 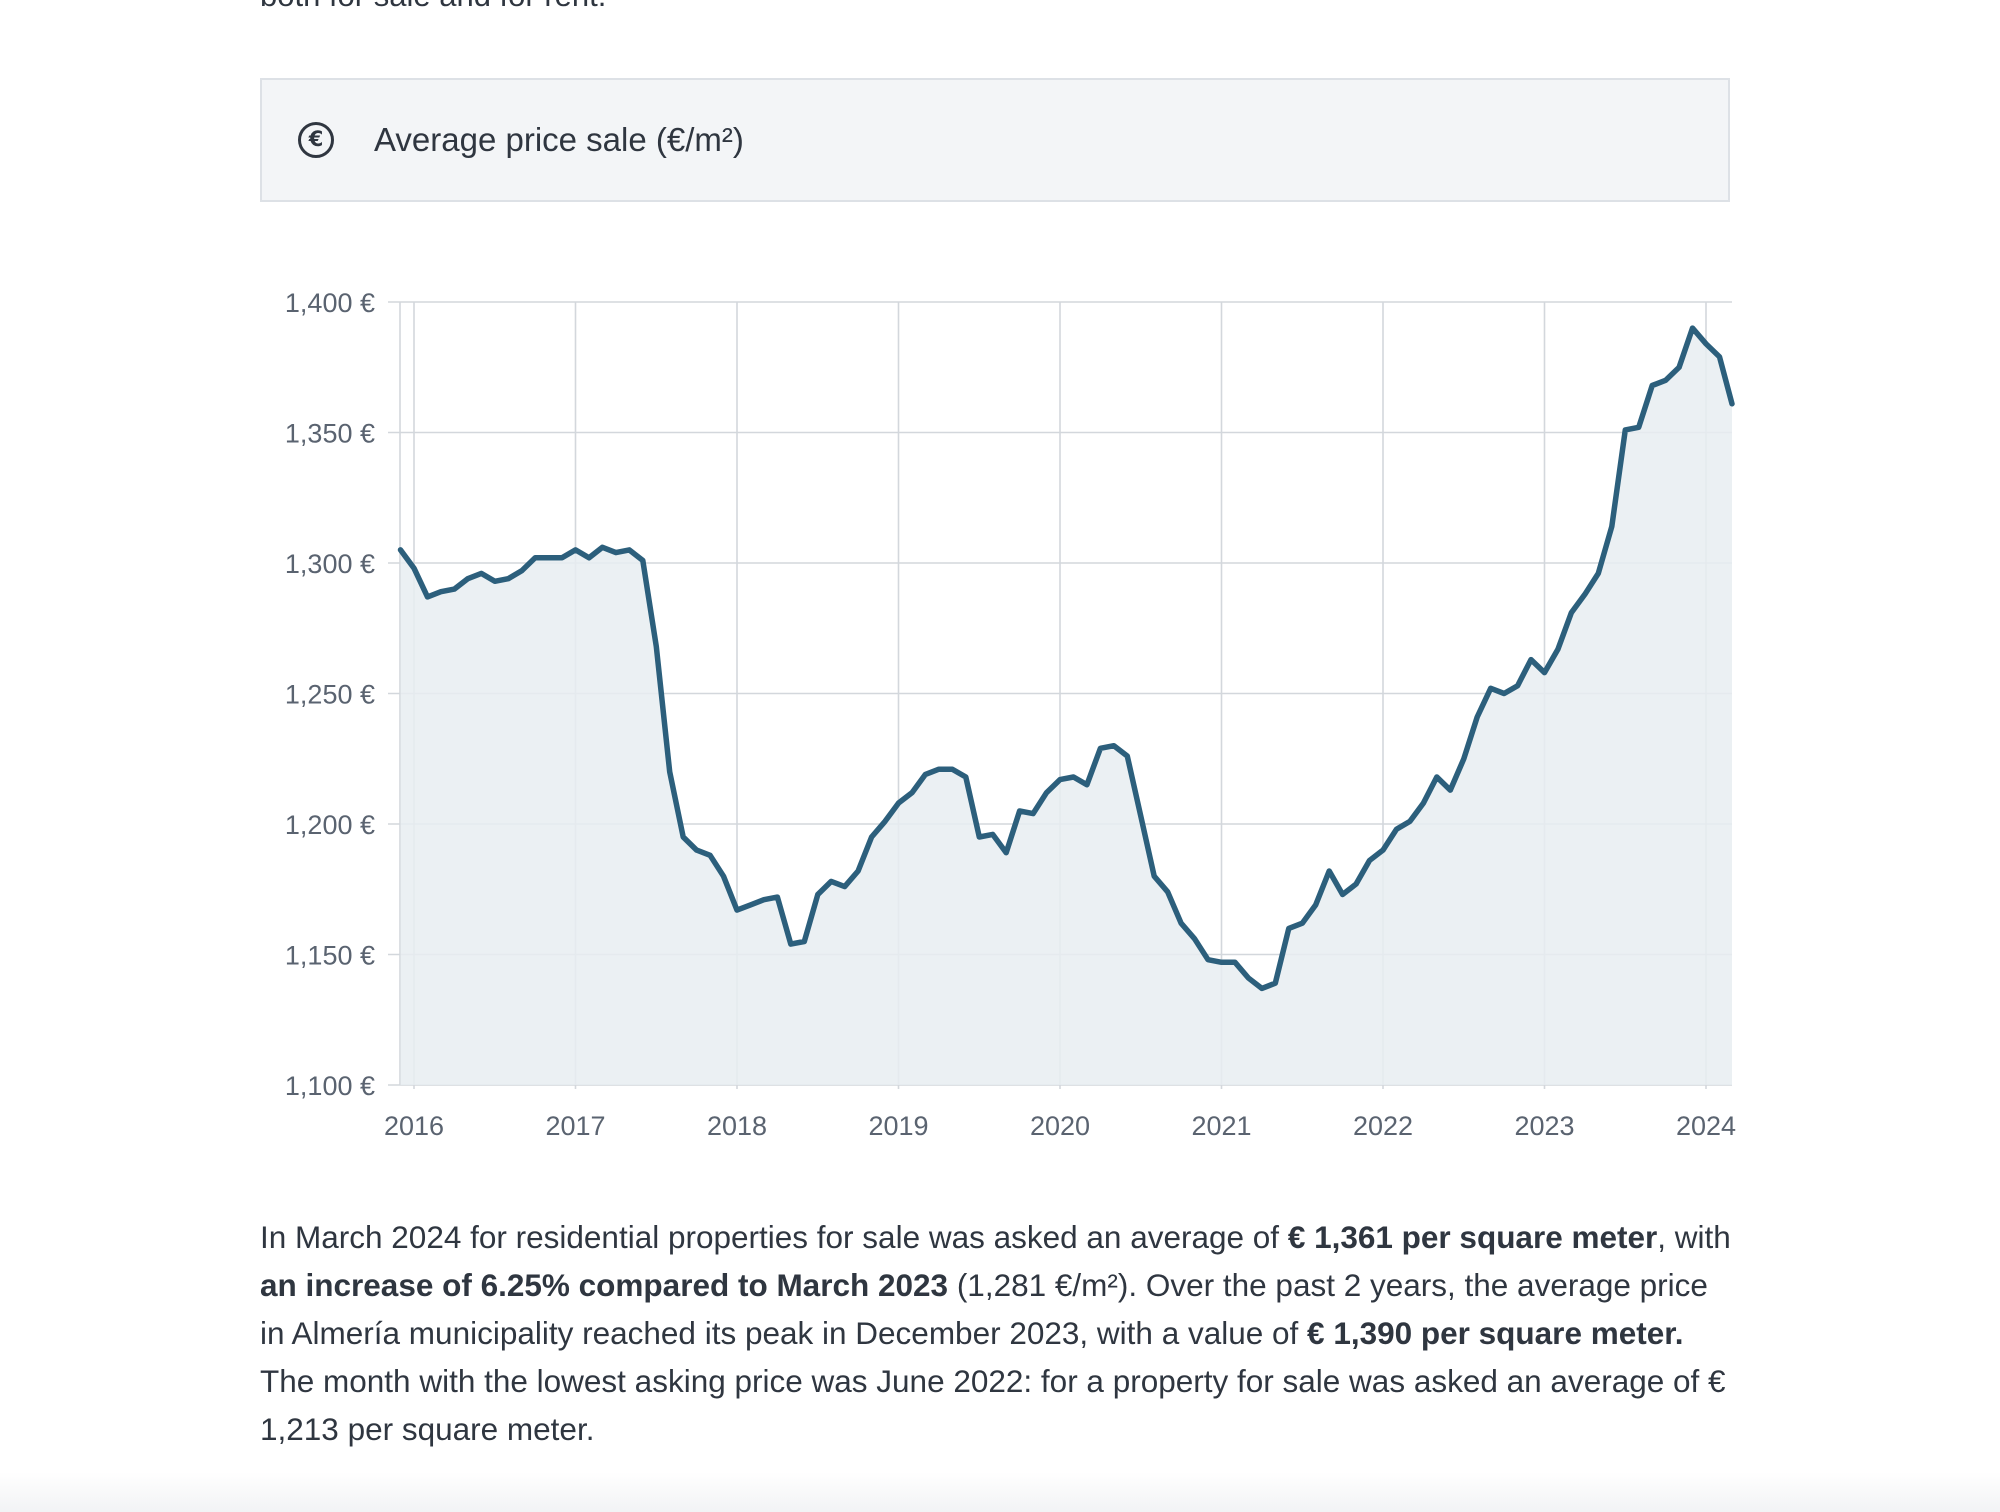 What do you see at coordinates (414, 1126) in the screenshot?
I see `x-tick-label: 2016` at bounding box center [414, 1126].